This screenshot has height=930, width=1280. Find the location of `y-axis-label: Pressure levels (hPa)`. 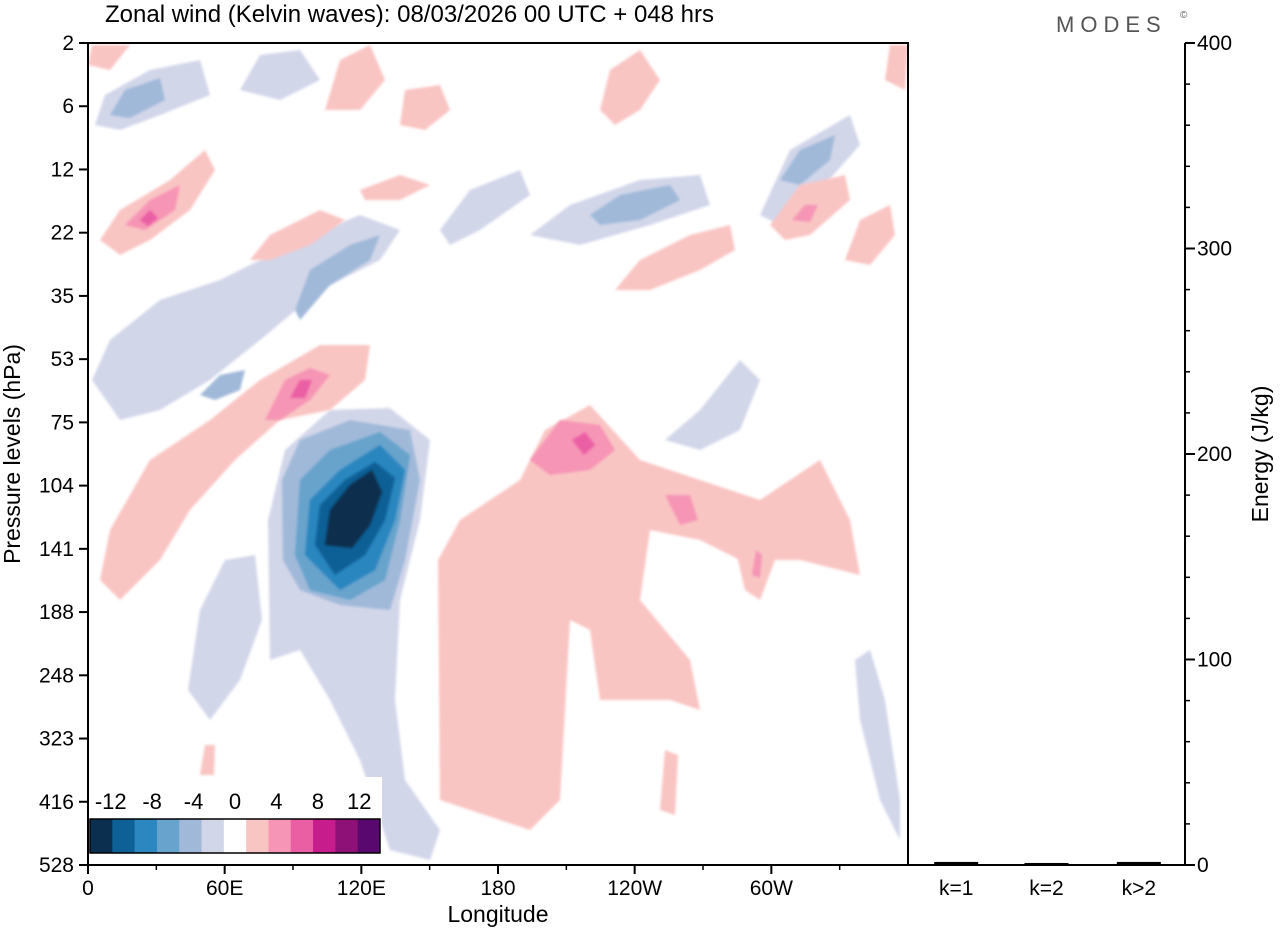

y-axis-label: Pressure levels (hPa) is located at coordinates (12, 454).